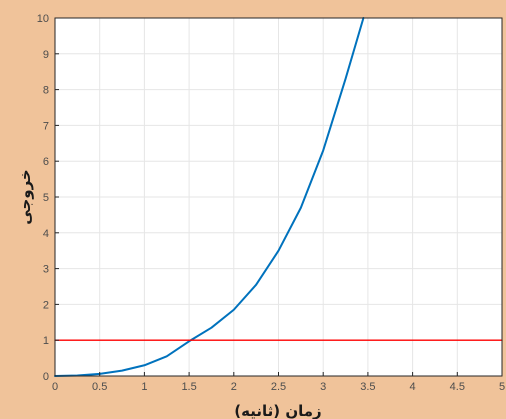 The image size is (506, 419). What do you see at coordinates (367, 387) in the screenshot?
I see `x-tick-label: 3.5` at bounding box center [367, 387].